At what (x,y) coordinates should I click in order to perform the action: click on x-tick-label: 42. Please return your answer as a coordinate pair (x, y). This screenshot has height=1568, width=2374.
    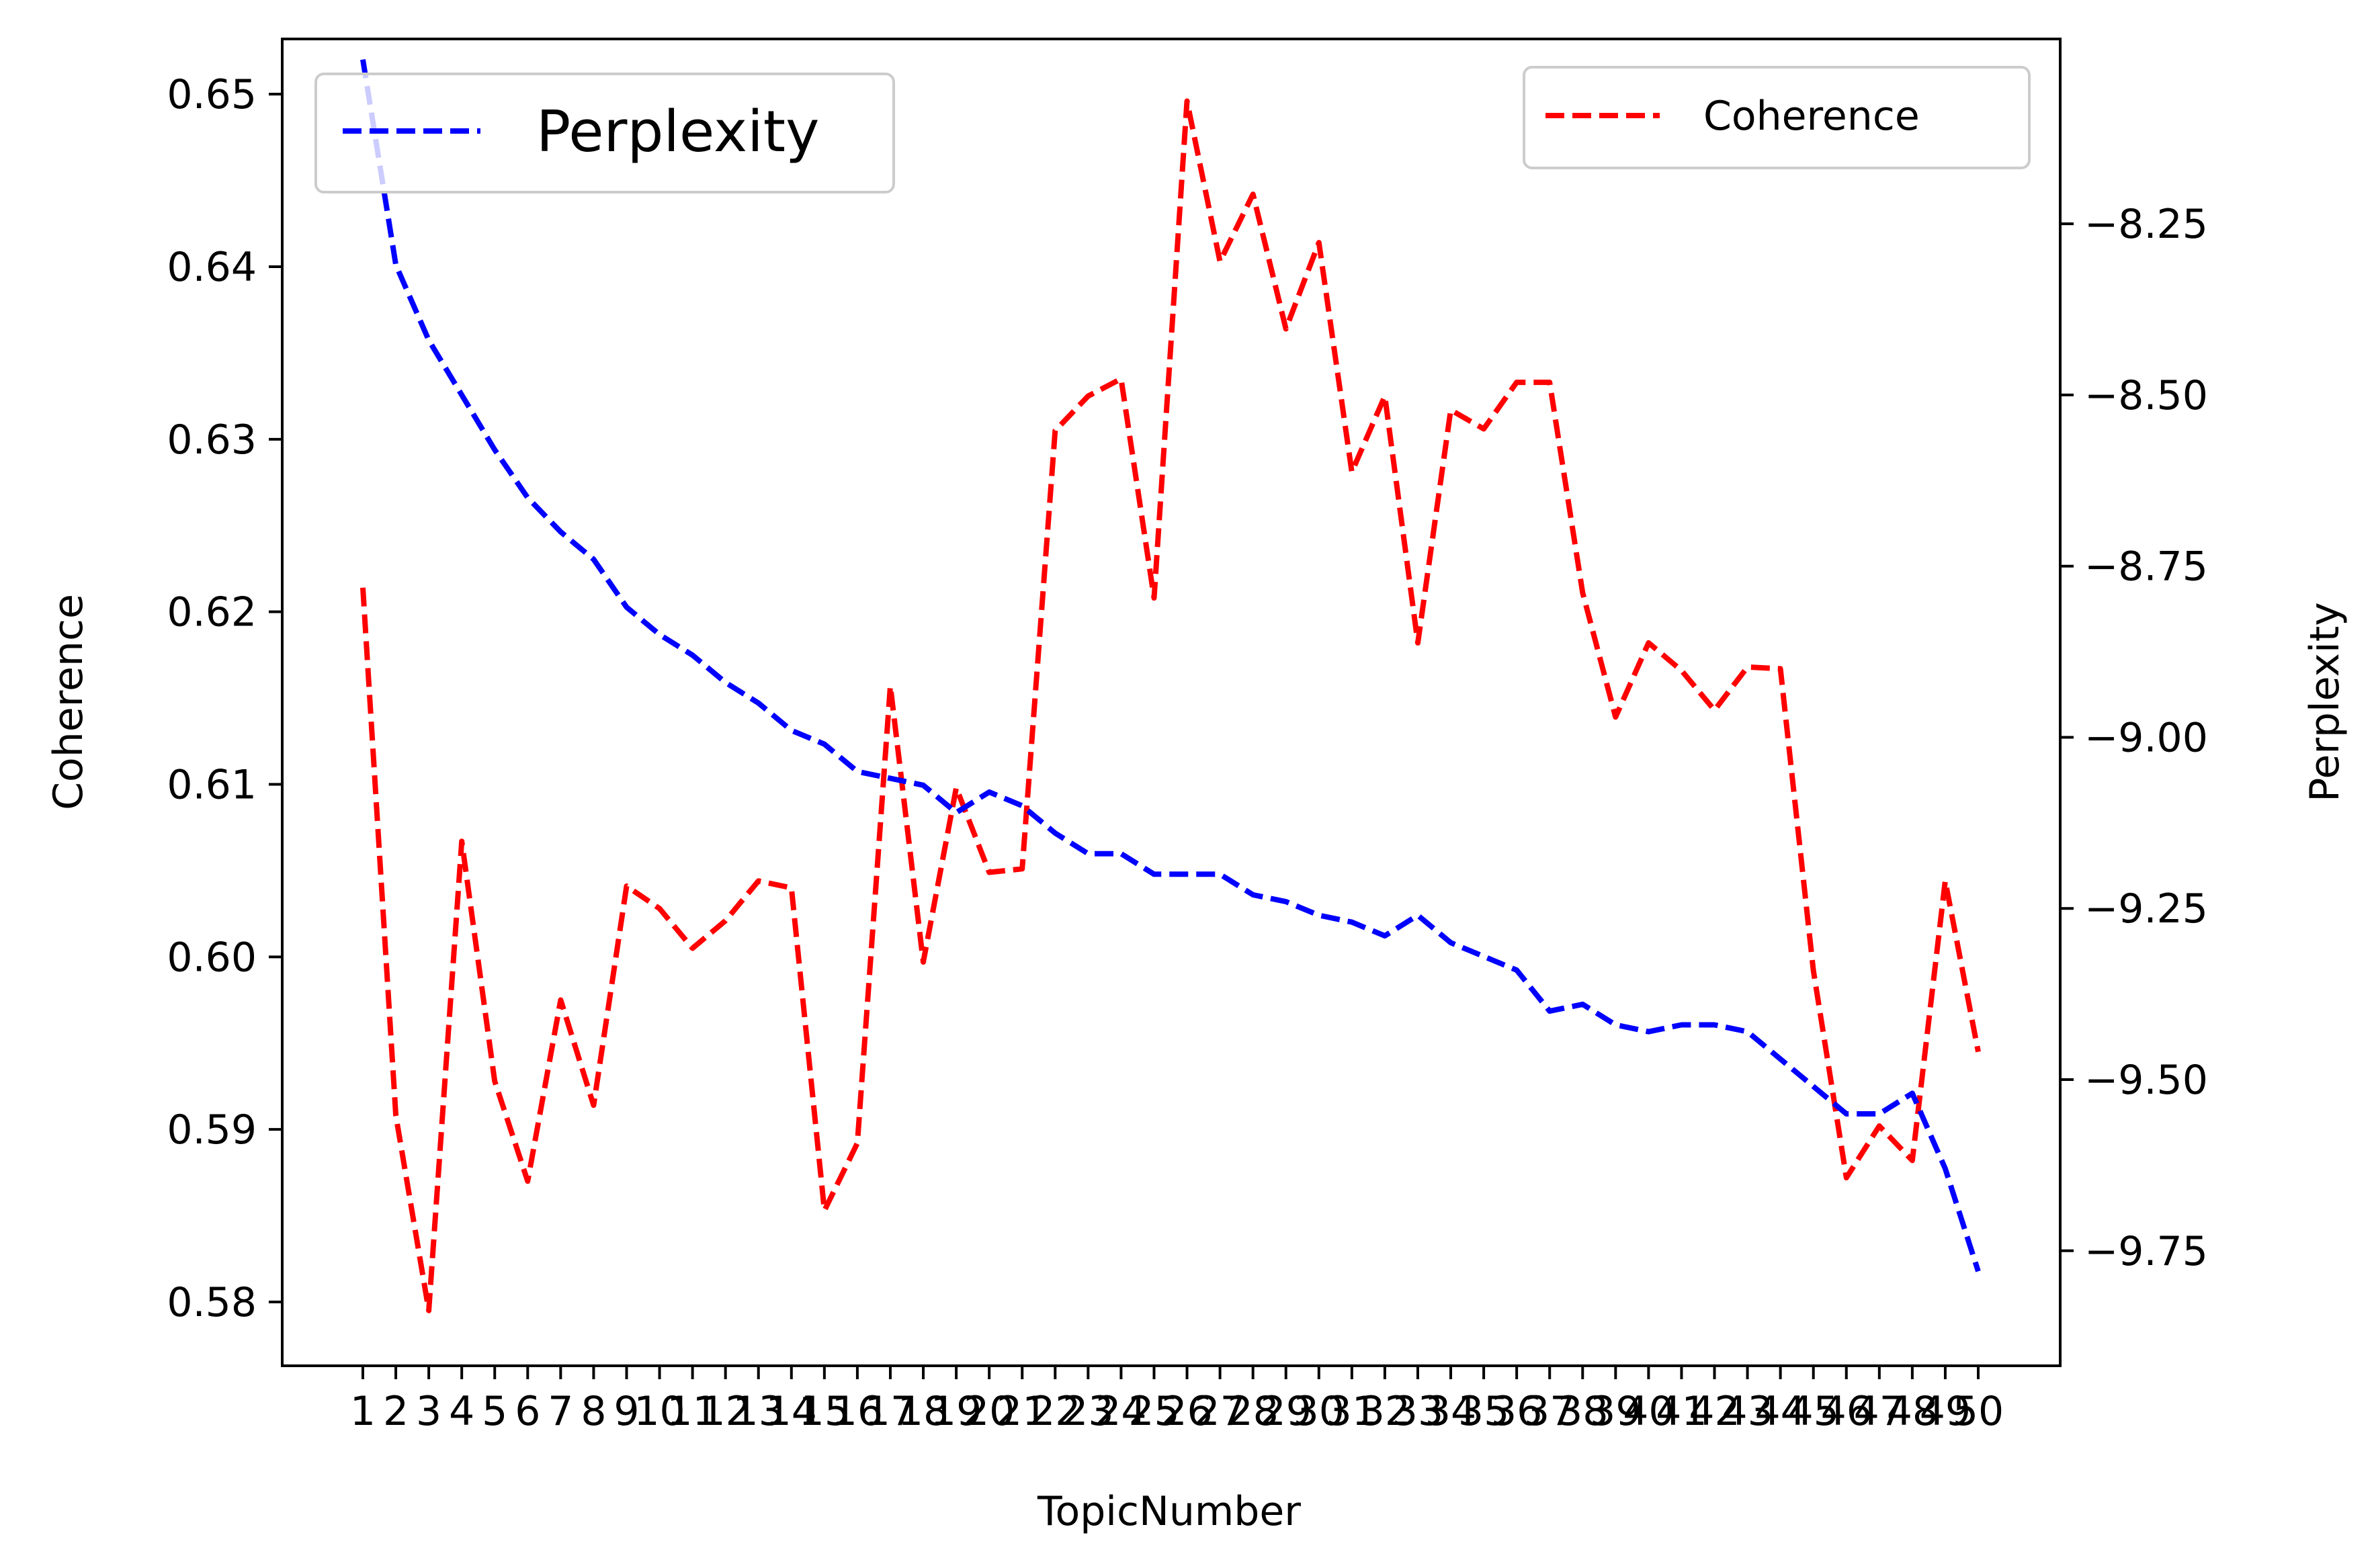
    Looking at the image, I should click on (1714, 1411).